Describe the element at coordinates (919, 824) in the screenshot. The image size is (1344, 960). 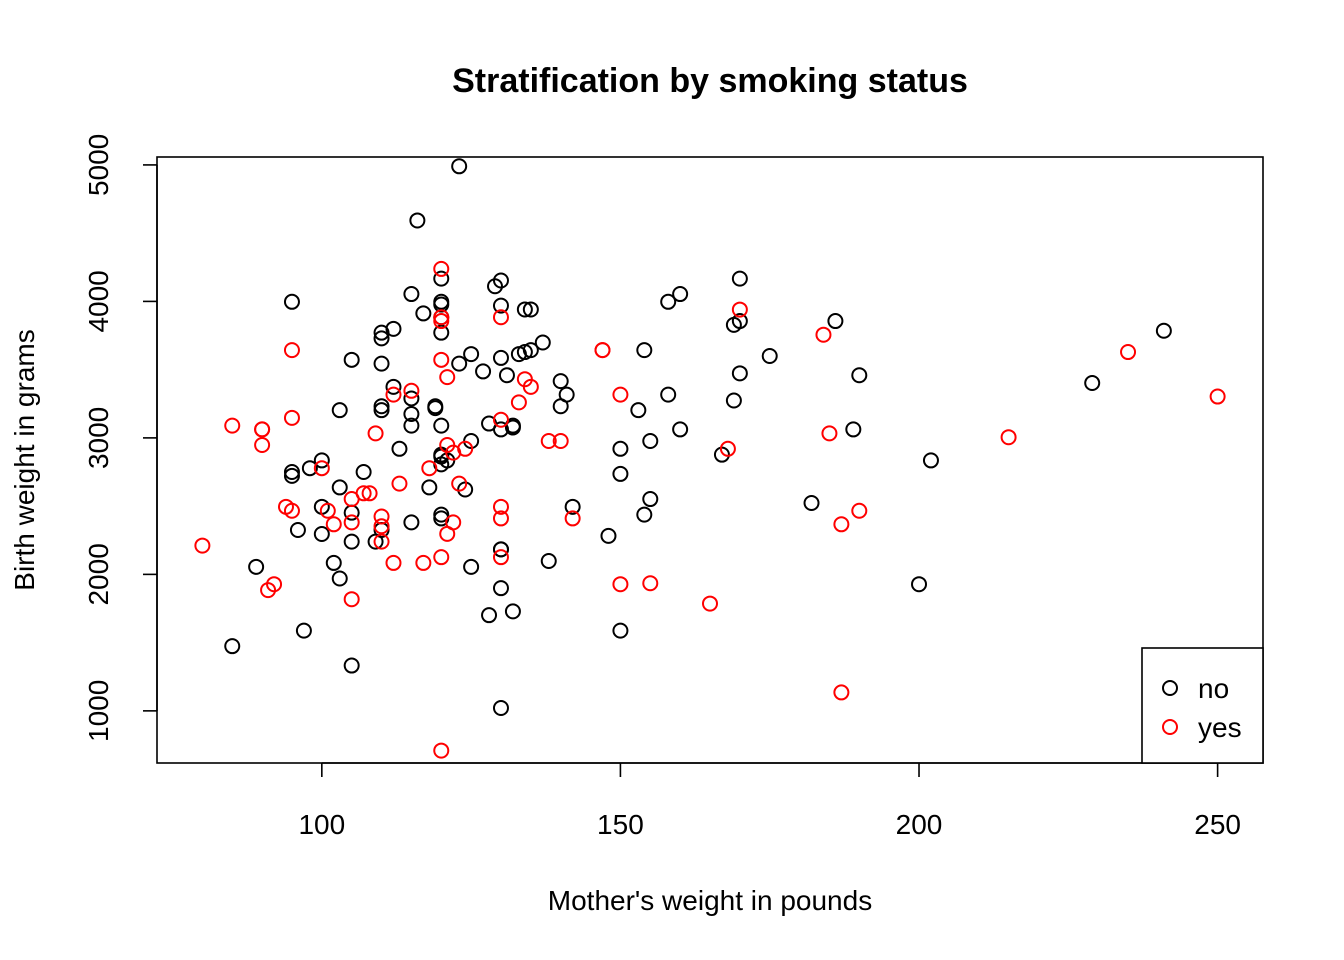
I see `x-tick-label: 200` at that location.